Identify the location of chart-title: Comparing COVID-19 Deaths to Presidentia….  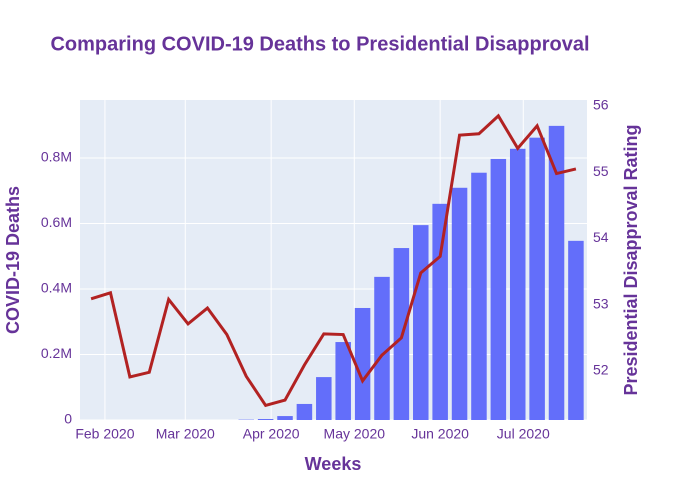
(319, 44).